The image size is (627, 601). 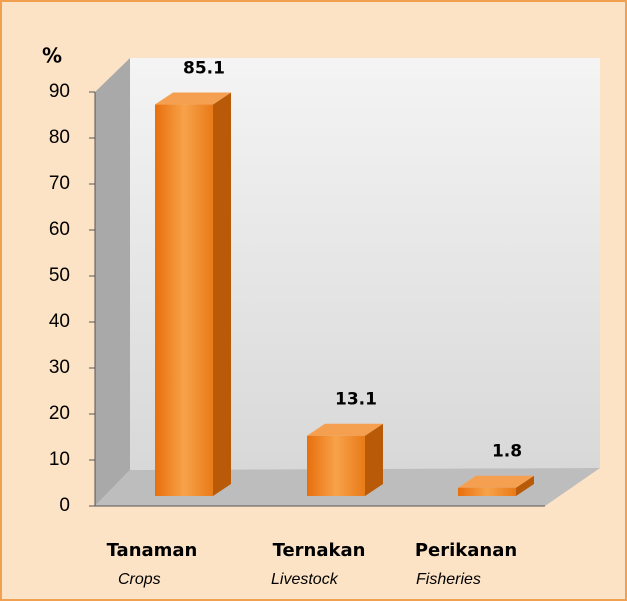 I want to click on y-tick-label: 10, so click(x=59, y=459).